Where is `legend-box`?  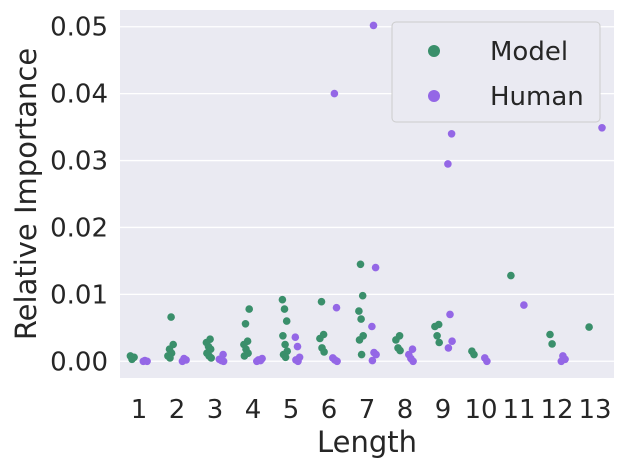
legend-box is located at coordinates (496, 72).